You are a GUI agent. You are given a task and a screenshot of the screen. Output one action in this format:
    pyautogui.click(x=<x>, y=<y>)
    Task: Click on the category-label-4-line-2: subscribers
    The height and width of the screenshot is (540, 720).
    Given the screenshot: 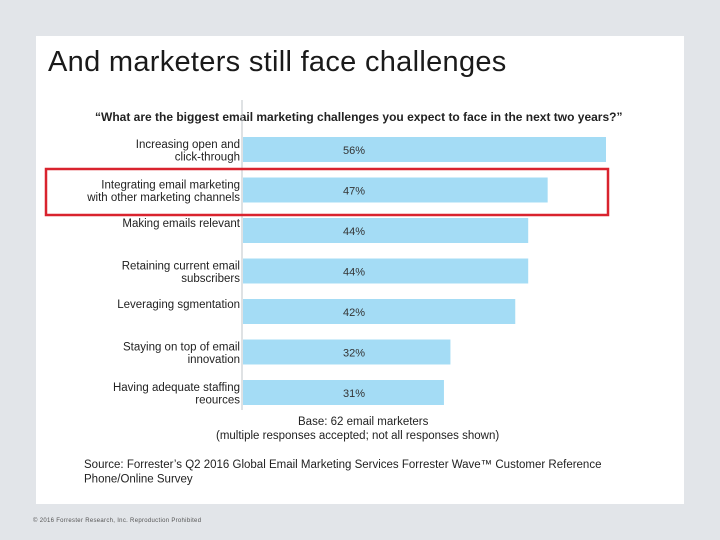 What is the action you would take?
    pyautogui.click(x=210, y=279)
    